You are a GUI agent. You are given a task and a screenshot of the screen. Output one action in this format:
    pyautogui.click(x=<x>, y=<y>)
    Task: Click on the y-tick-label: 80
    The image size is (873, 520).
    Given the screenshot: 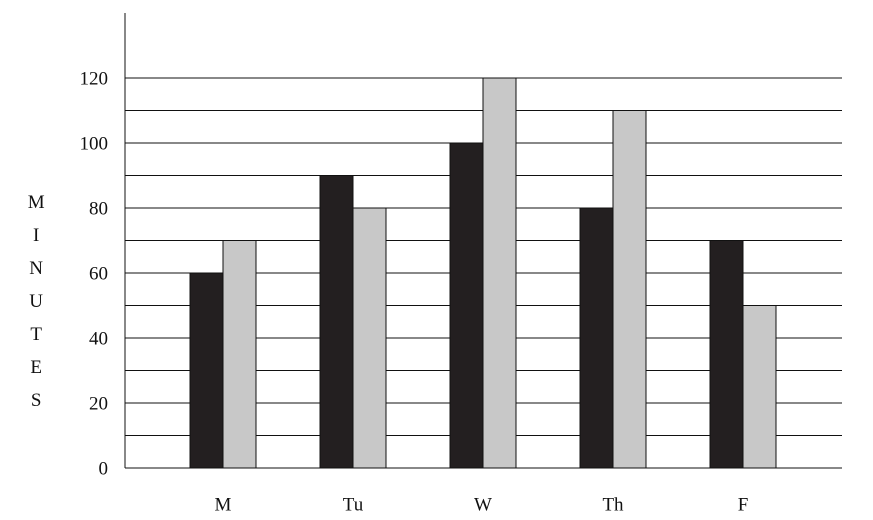 What is the action you would take?
    pyautogui.click(x=98, y=208)
    